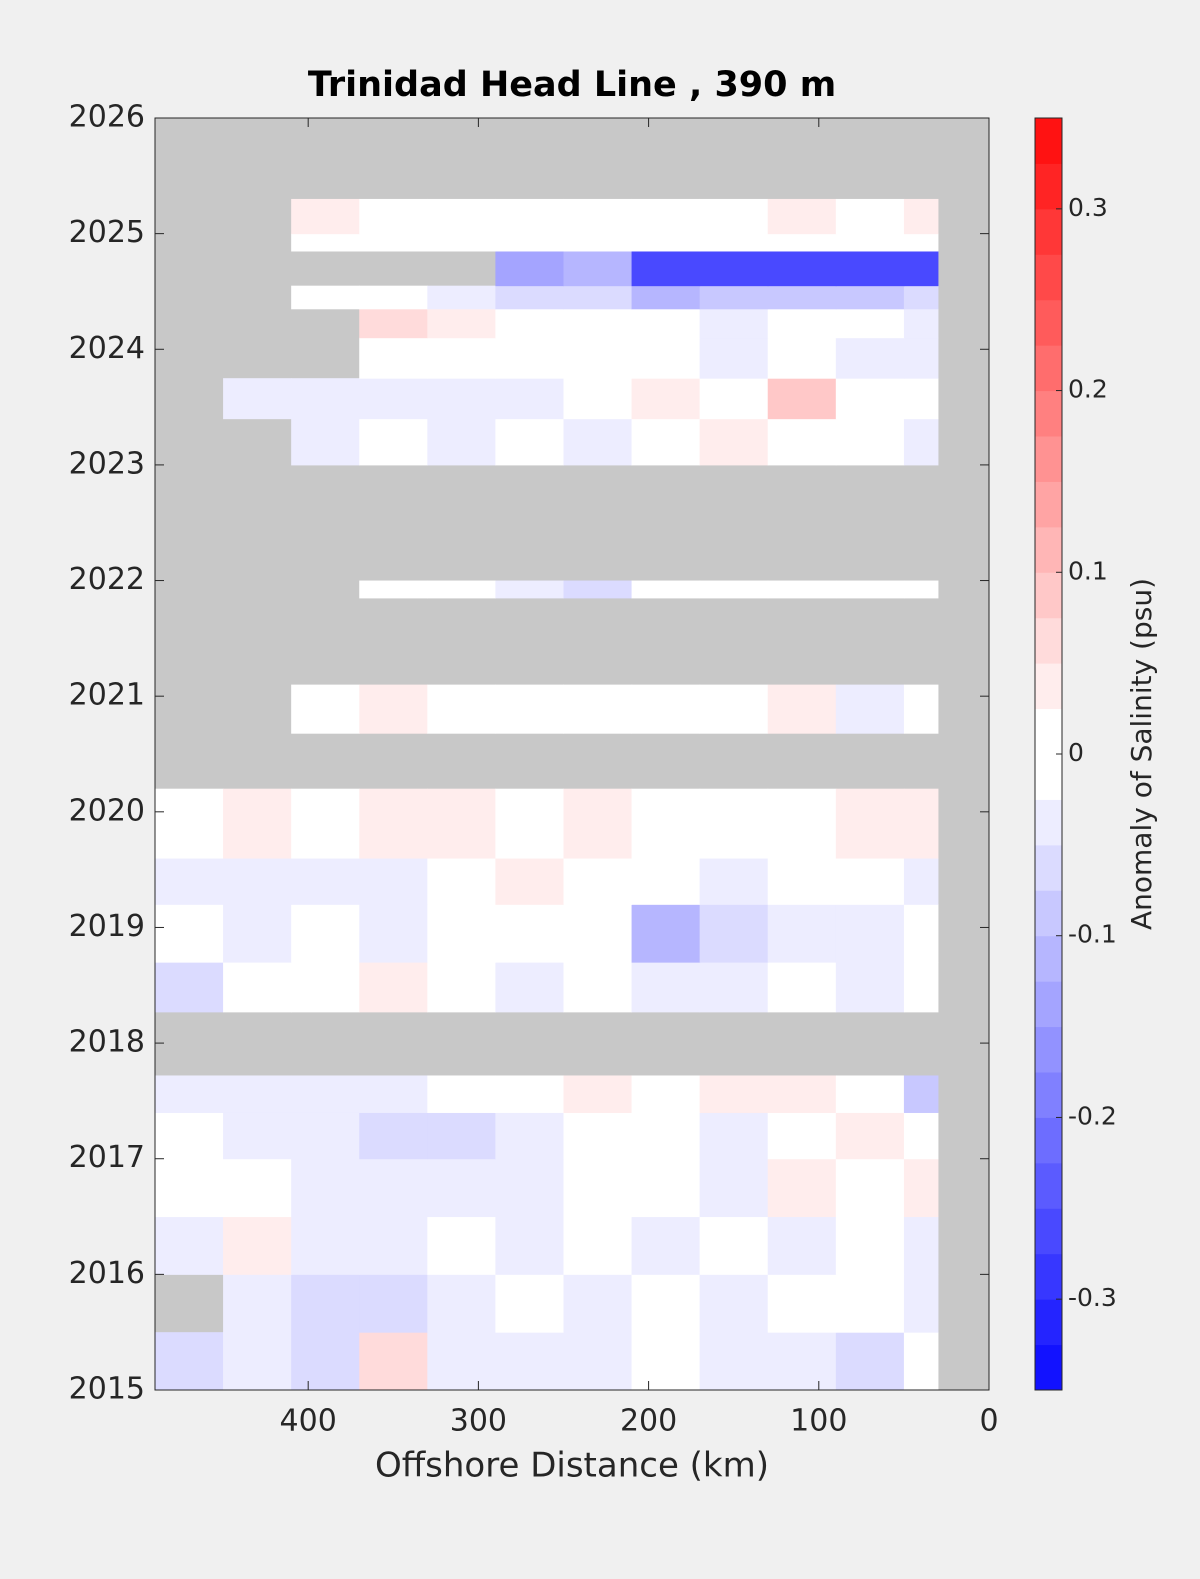  What do you see at coordinates (107, 1042) in the screenshot?
I see `y-tick-label: 2018` at bounding box center [107, 1042].